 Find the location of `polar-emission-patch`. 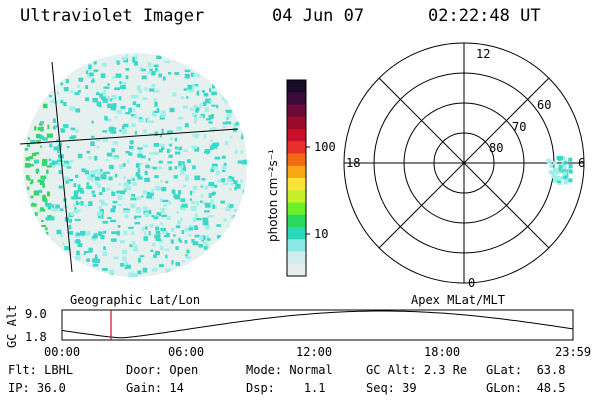

polar-emission-patch is located at coordinates (559, 170).